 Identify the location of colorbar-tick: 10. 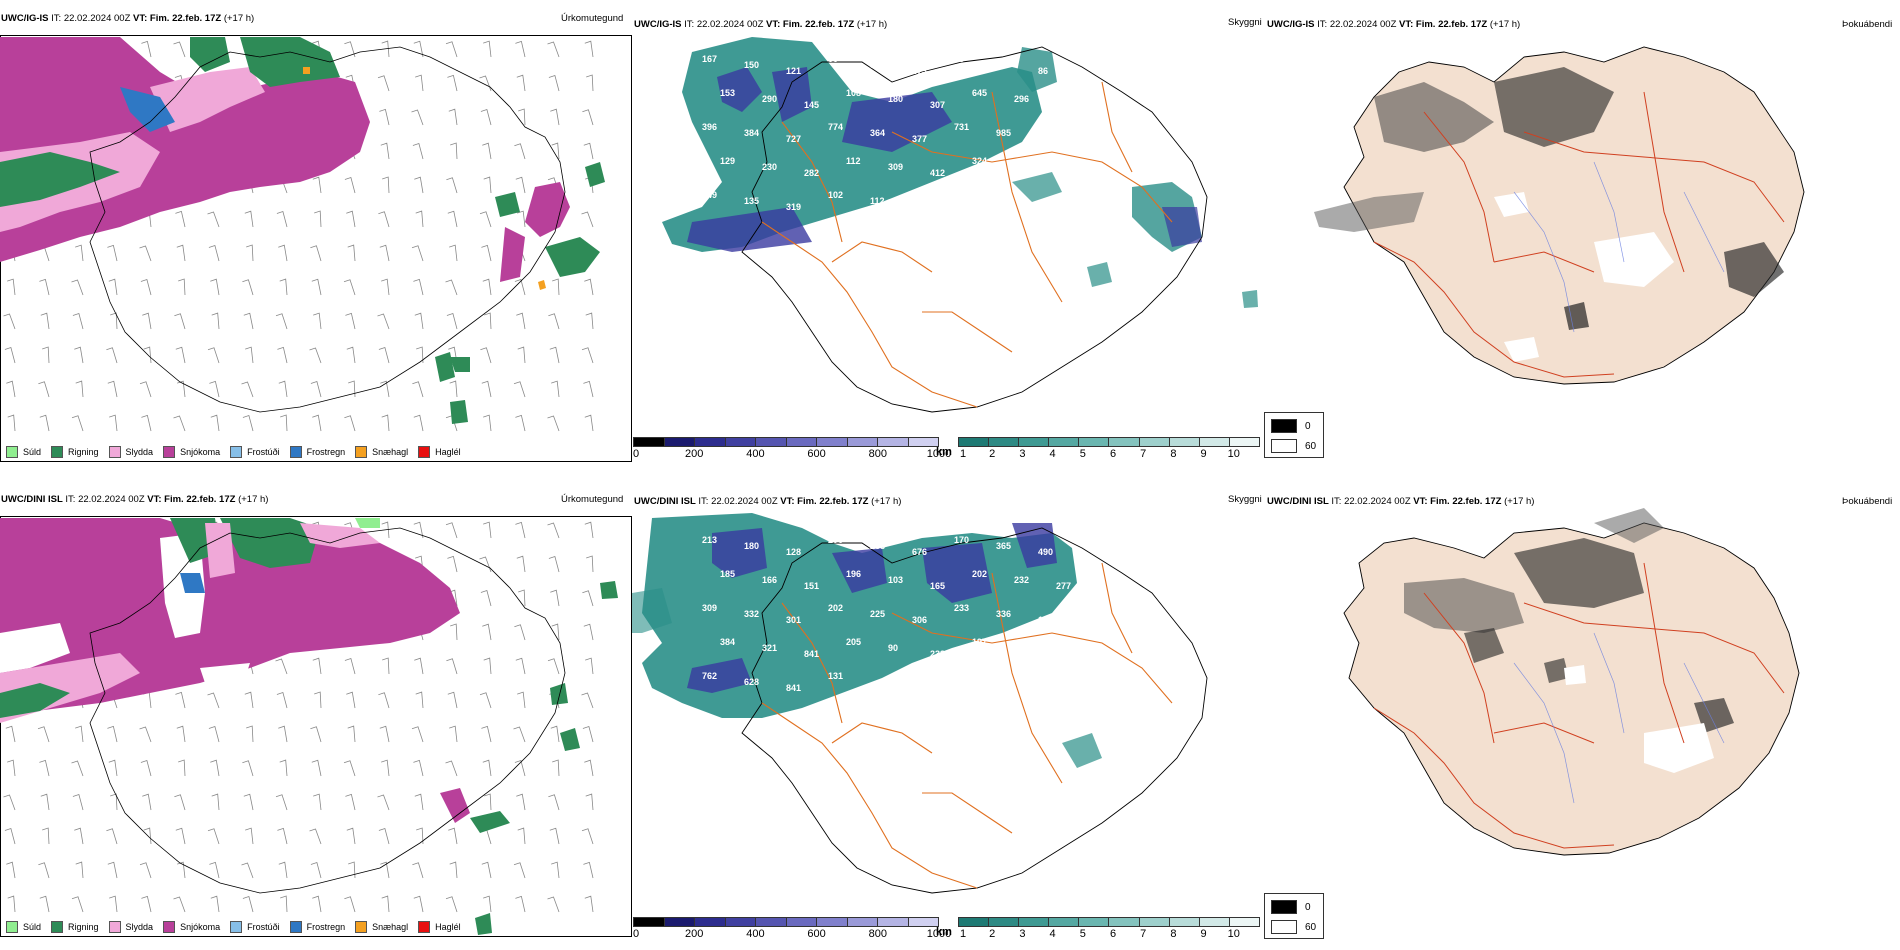
(1233, 454).